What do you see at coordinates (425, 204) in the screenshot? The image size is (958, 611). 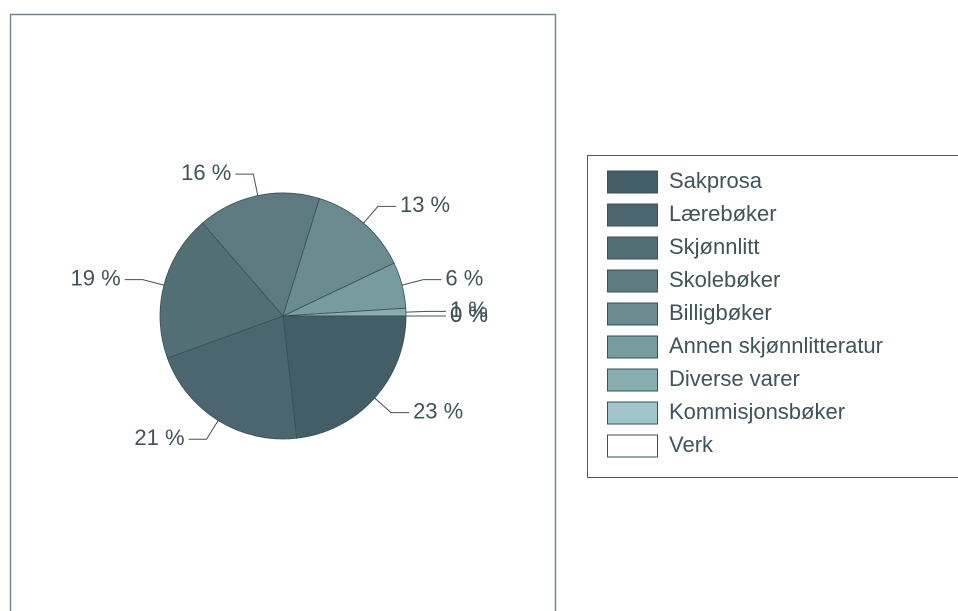 I see `data-label: 13 %` at bounding box center [425, 204].